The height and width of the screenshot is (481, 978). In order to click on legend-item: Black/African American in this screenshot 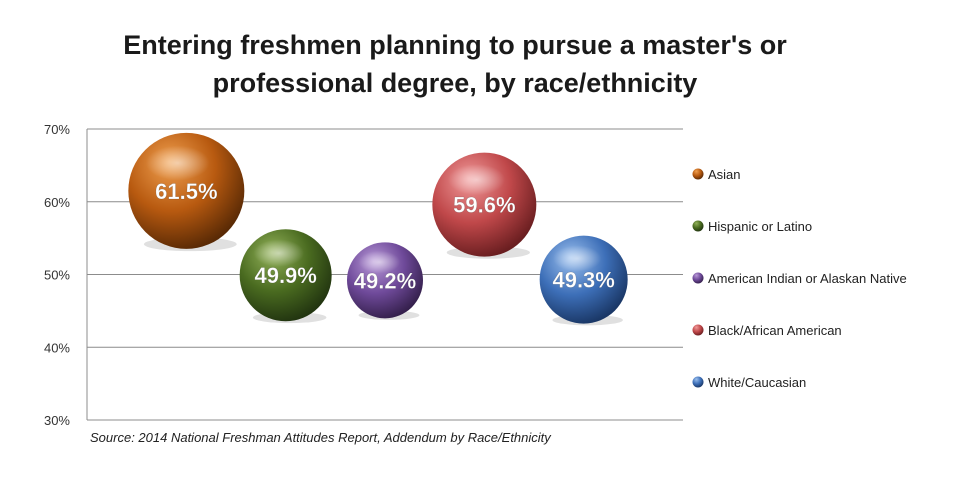, I will do `click(767, 330)`.